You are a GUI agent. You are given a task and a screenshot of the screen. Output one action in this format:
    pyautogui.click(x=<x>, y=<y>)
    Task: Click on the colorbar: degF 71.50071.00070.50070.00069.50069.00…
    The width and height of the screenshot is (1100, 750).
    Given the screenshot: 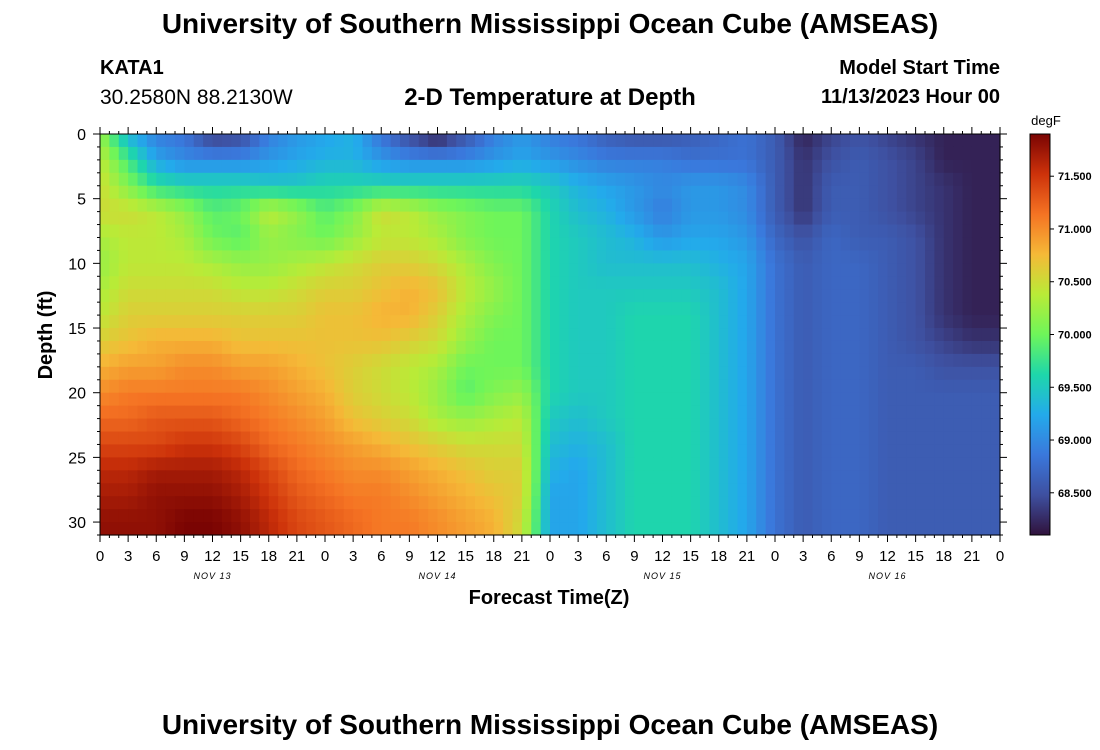 What is the action you would take?
    pyautogui.click(x=1060, y=324)
    